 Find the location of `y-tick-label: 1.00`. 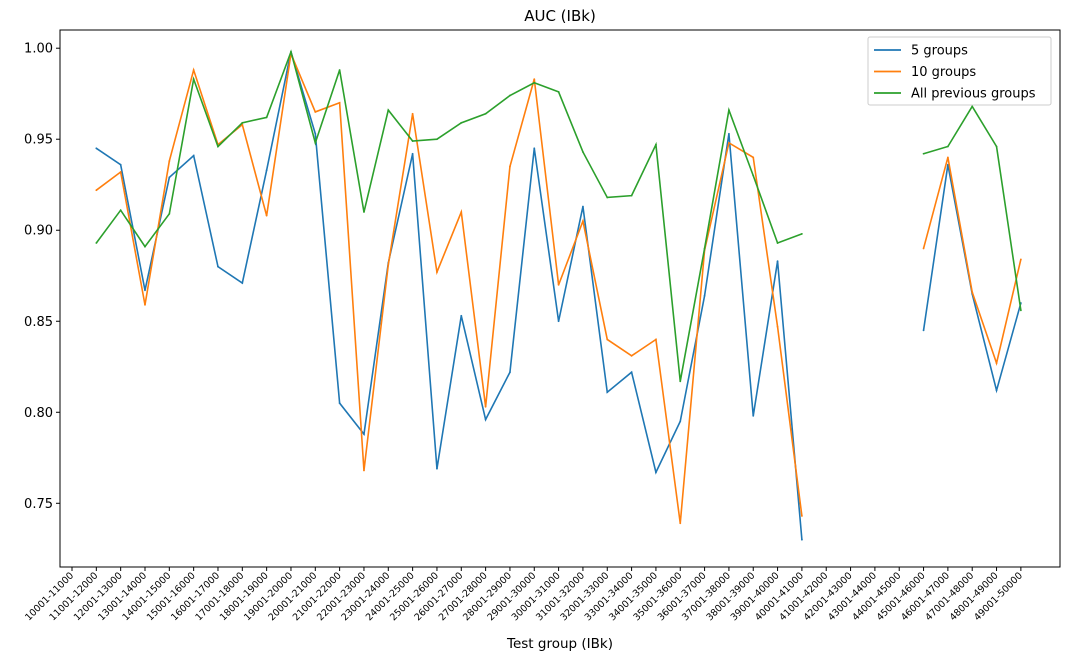

y-tick-label: 1.00 is located at coordinates (38, 49).